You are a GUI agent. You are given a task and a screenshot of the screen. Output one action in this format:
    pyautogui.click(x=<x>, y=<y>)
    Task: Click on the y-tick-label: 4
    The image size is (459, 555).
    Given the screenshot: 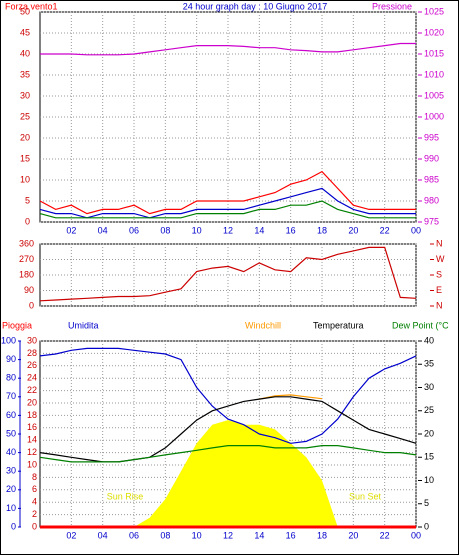 What is the action you would take?
    pyautogui.click(x=34, y=502)
    